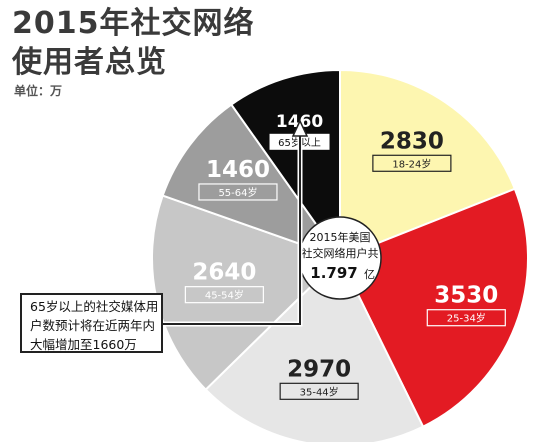 The width and height of the screenshot is (541, 442). Describe the element at coordinates (133, 23) in the screenshot. I see `title-line-1: 2015年社交网络` at that location.